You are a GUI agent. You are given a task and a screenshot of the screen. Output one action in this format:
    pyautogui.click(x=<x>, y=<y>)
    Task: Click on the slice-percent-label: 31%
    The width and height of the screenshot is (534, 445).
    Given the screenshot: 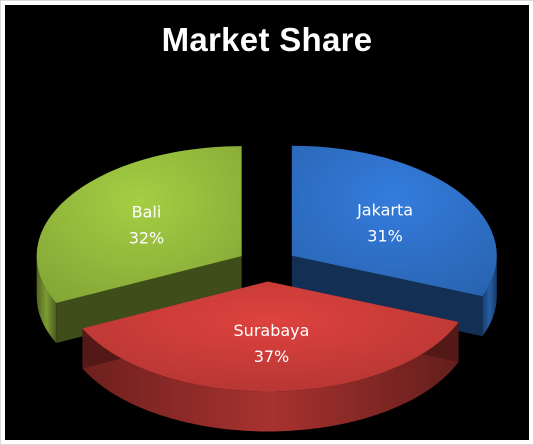 What is the action you would take?
    pyautogui.click(x=385, y=236)
    